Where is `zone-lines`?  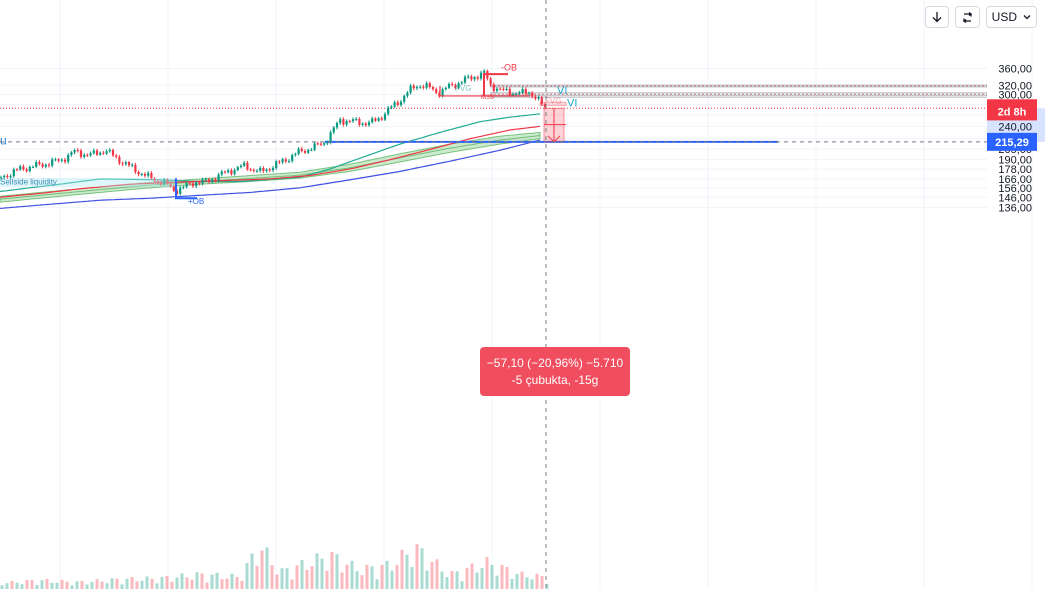 zone-lines is located at coordinates (493, 113).